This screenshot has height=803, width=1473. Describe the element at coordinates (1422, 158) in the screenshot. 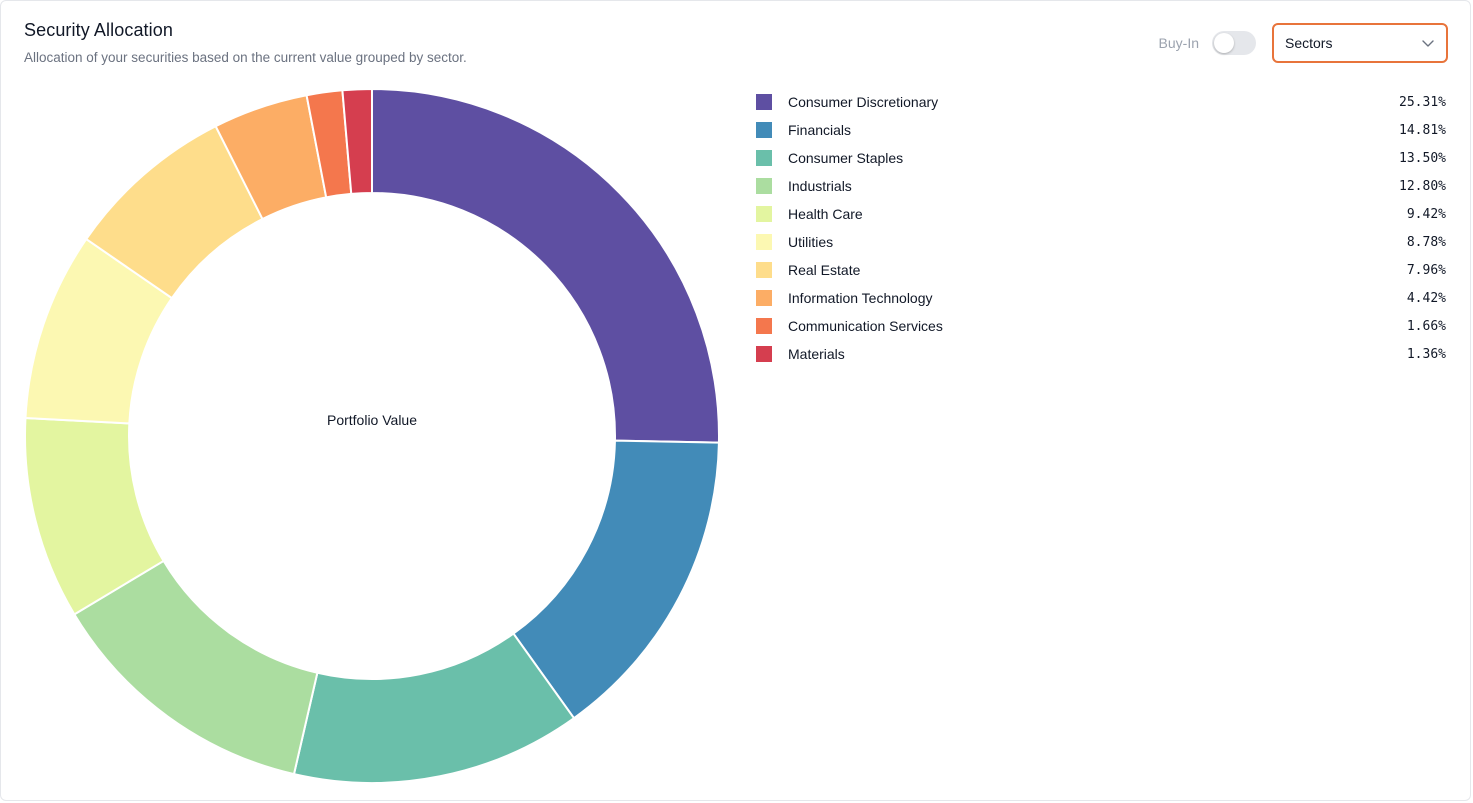

I see `legend-value: 13.50%` at that location.